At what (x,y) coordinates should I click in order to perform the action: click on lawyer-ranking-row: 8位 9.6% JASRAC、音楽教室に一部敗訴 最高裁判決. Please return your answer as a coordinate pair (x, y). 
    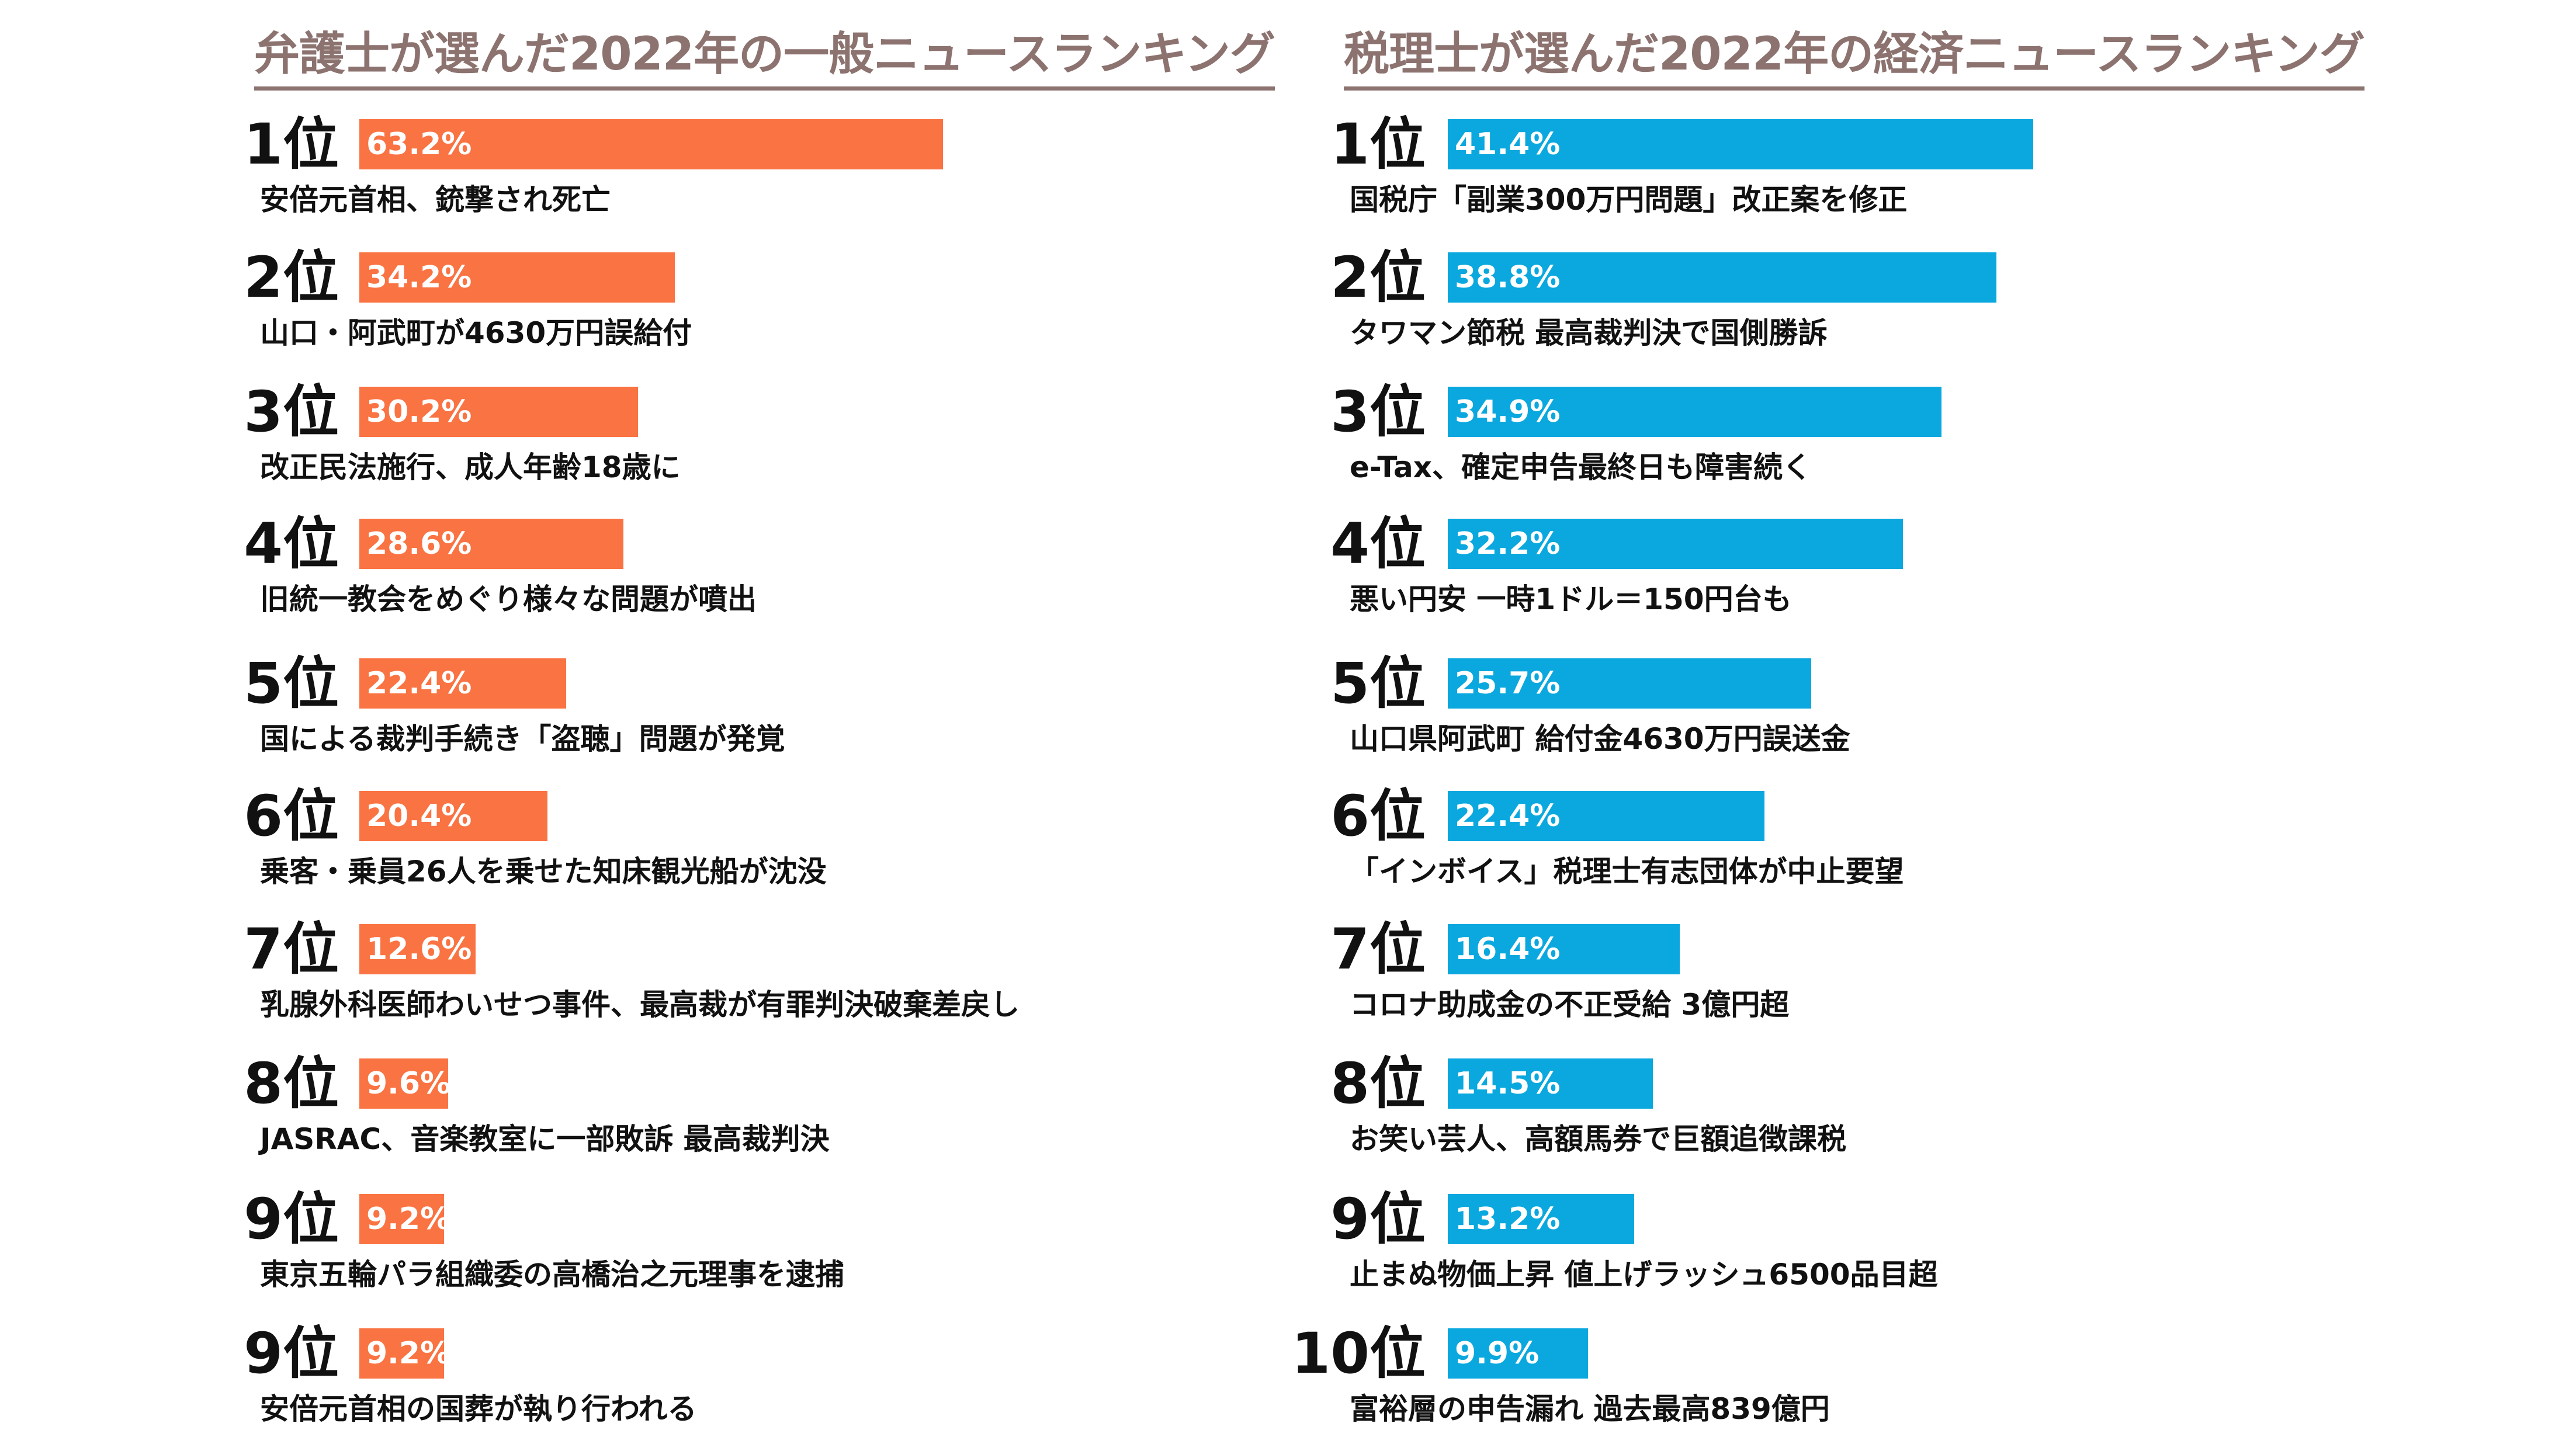
    Looking at the image, I should click on (1288, 1106).